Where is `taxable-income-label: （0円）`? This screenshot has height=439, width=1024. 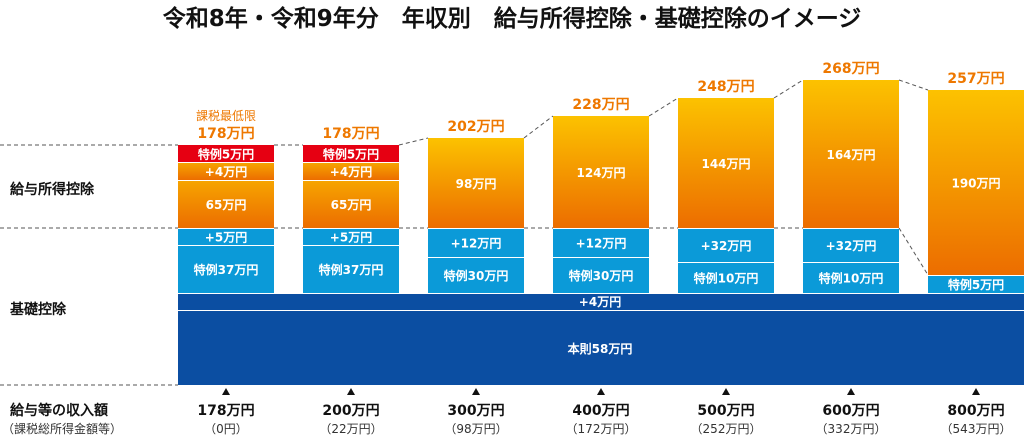
taxable-income-label: （0円） is located at coordinates (226, 429).